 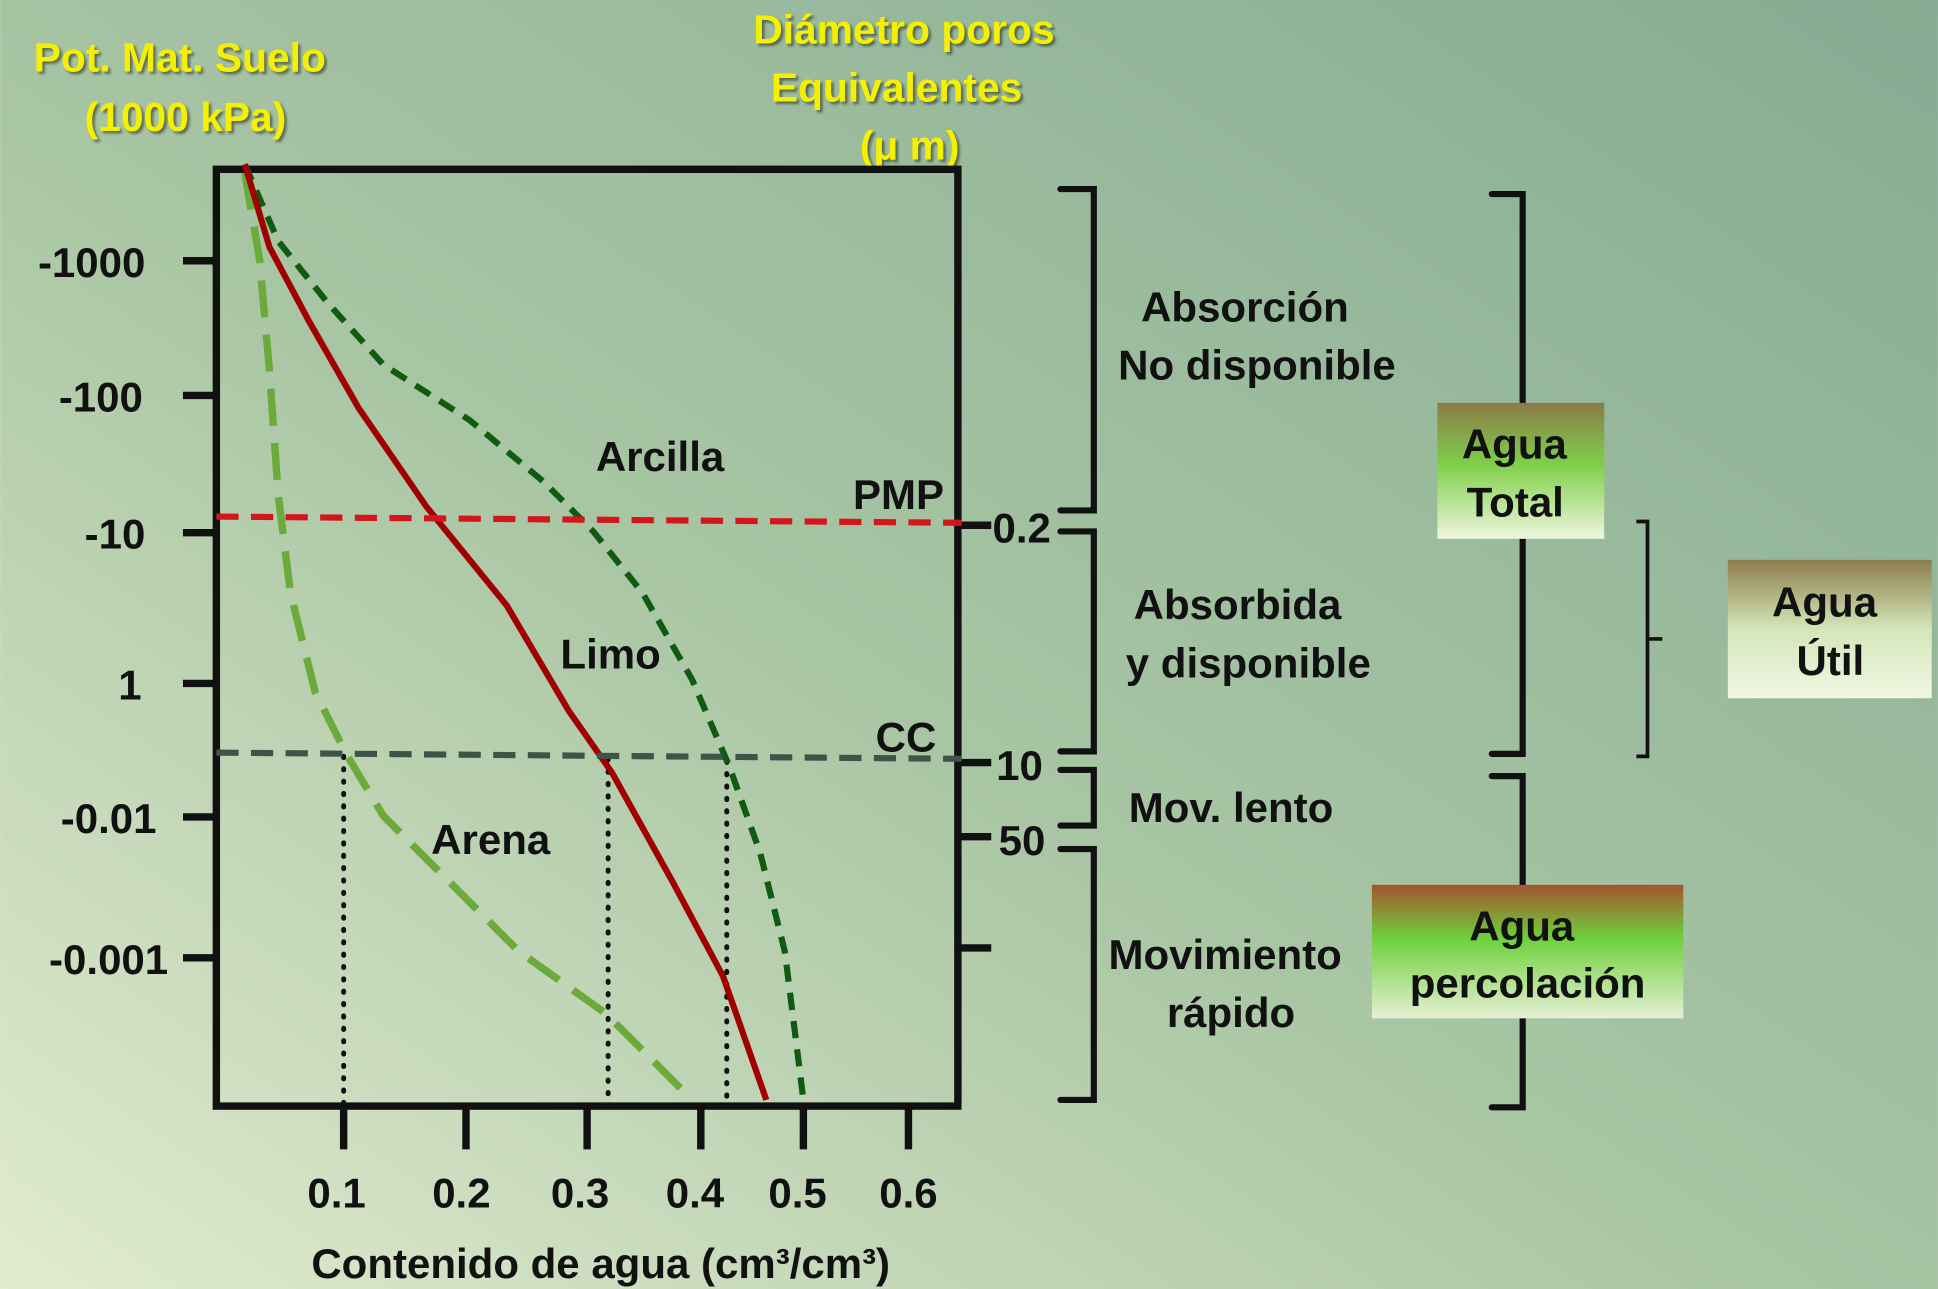 What do you see at coordinates (1019, 765) in the screenshot?
I see `pore-tick-label: 10` at bounding box center [1019, 765].